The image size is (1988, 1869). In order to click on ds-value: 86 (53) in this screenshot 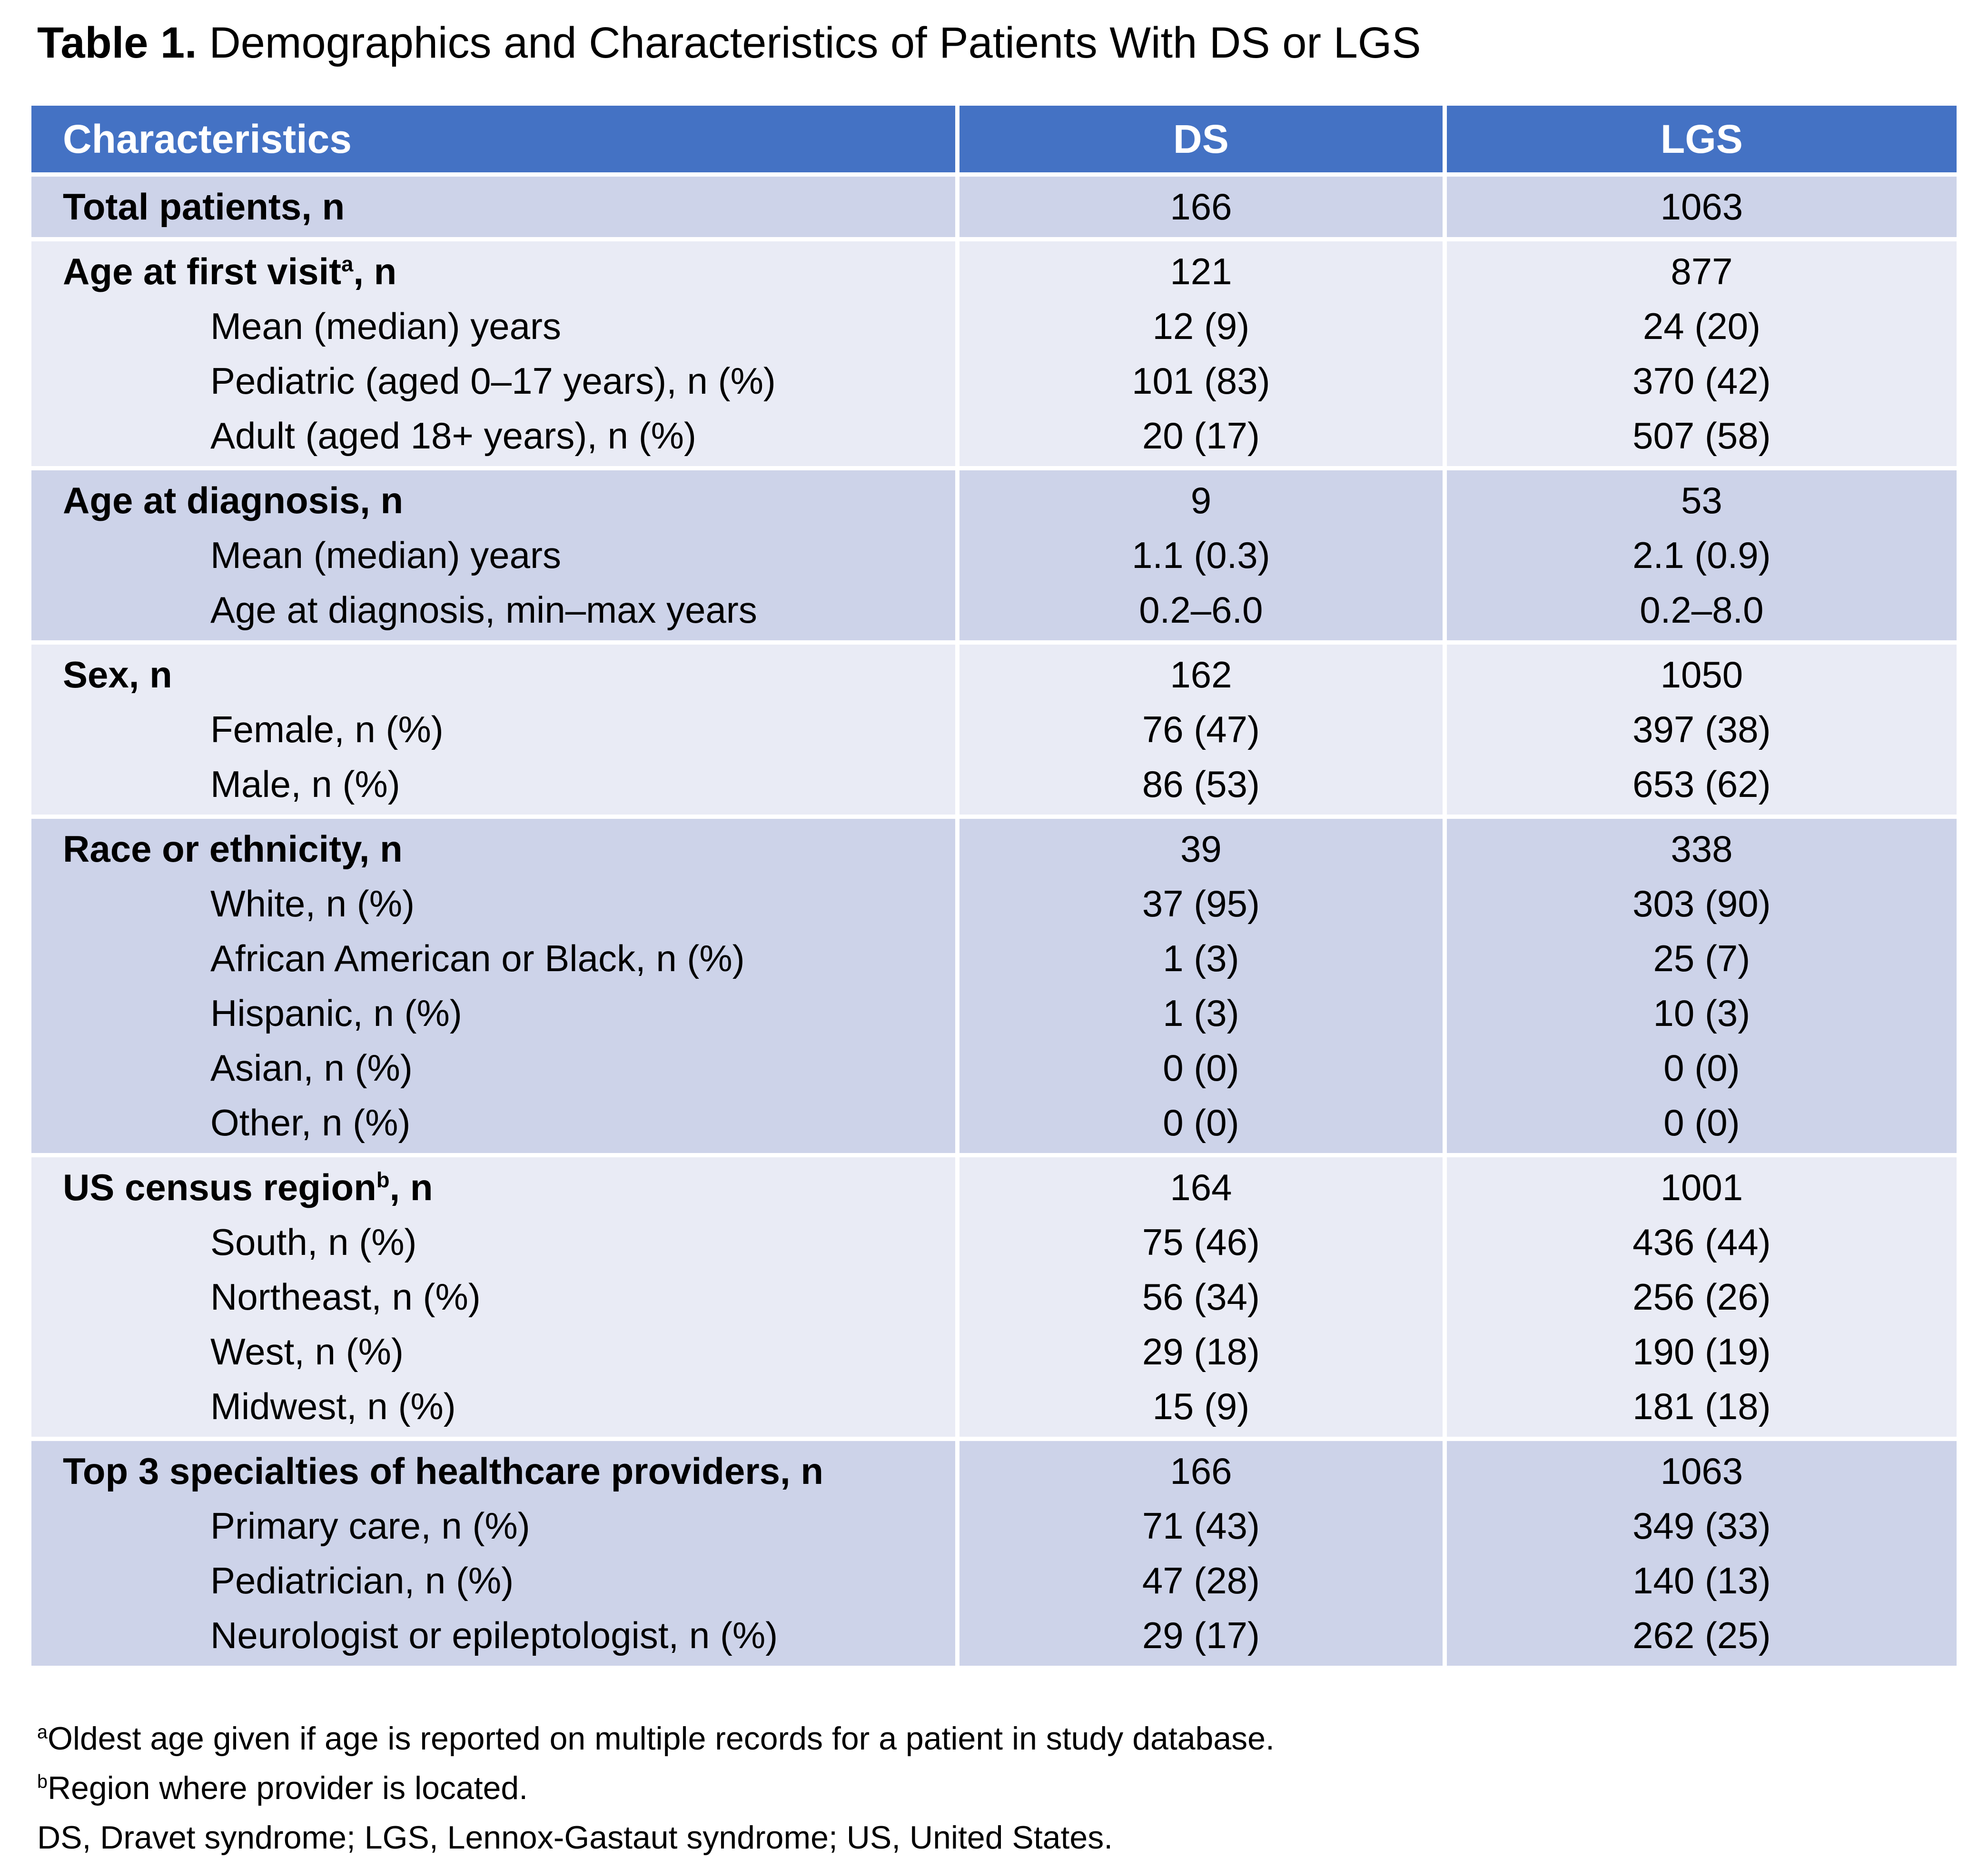, I will do `click(1201, 784)`.